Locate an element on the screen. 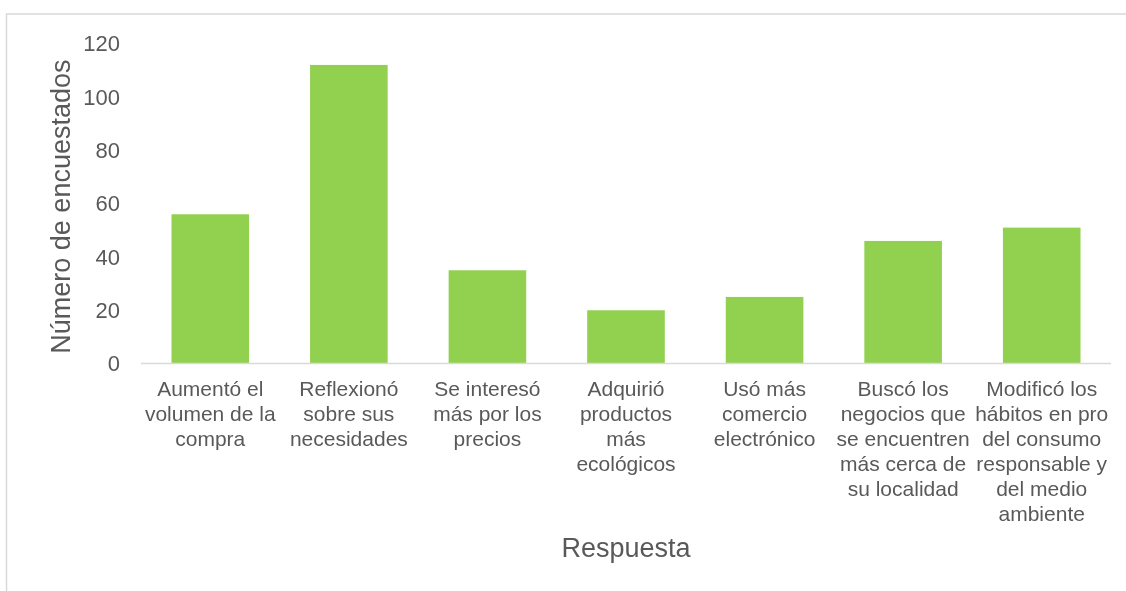 This screenshot has height=591, width=1126. y-axis-title: Número de encuestados is located at coordinates (61, 206).